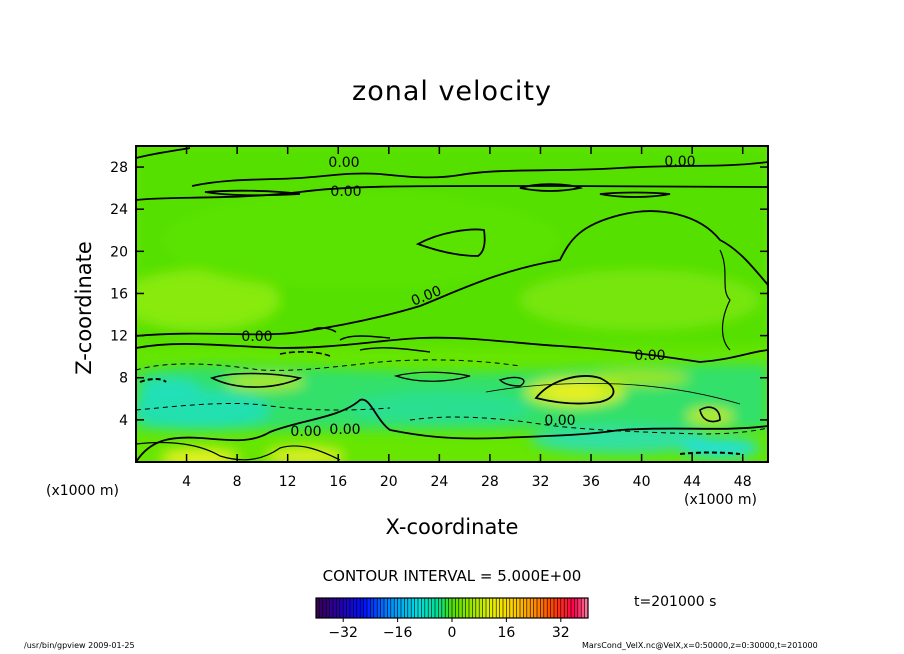 This screenshot has height=654, width=904. Describe the element at coordinates (119, 294) in the screenshot. I see `y-tick-label: 16` at that location.